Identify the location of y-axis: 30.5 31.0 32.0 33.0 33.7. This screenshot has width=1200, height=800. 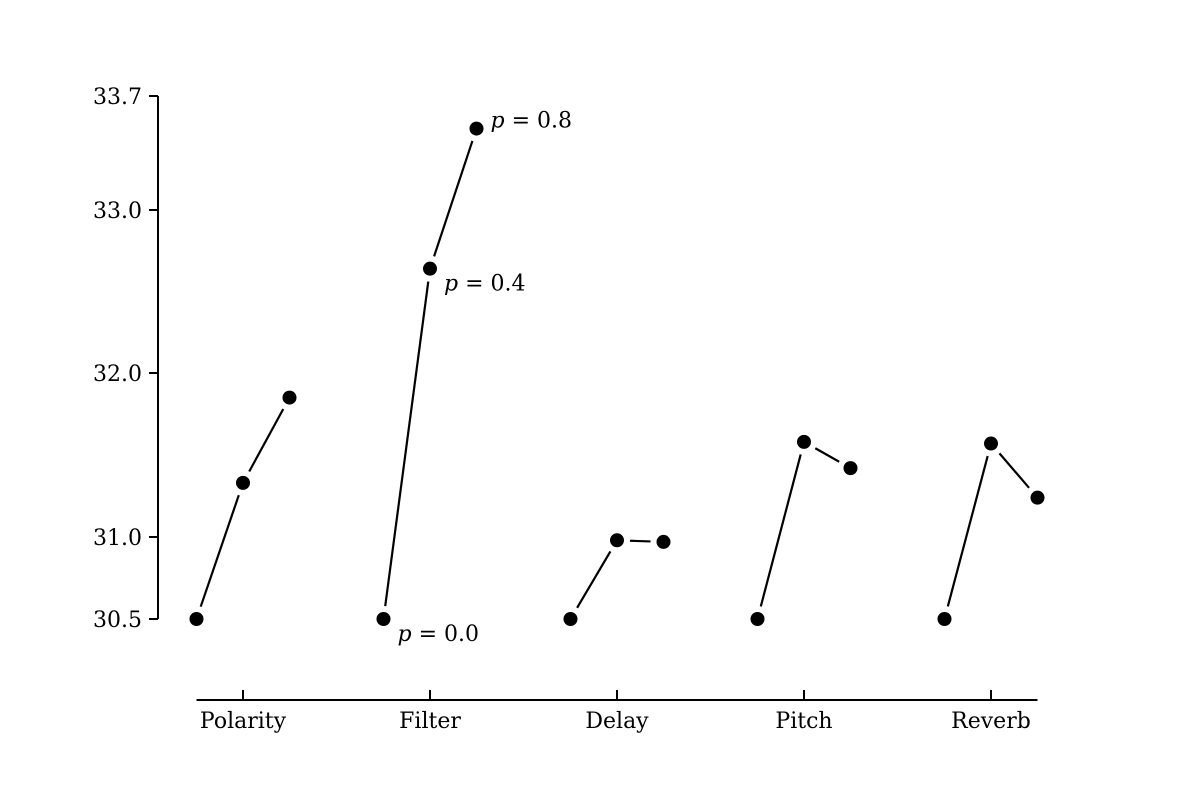
(126, 359).